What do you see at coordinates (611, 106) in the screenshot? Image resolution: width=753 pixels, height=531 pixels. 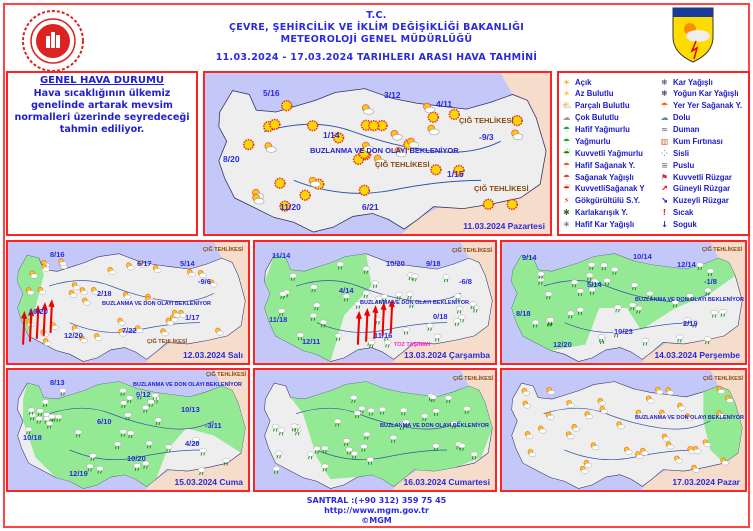 I see `legend-item: ⛅ Parçalı Bulutlu` at bounding box center [611, 106].